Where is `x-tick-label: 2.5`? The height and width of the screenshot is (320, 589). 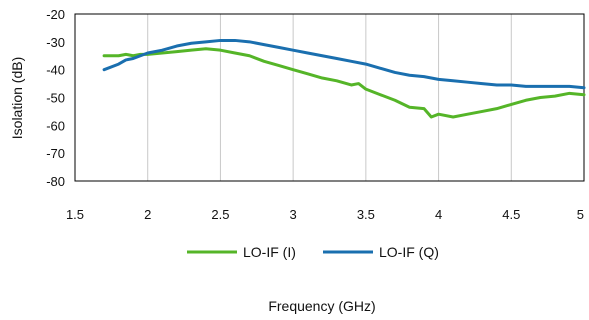
x-tick-label: 2.5 is located at coordinates (220, 214).